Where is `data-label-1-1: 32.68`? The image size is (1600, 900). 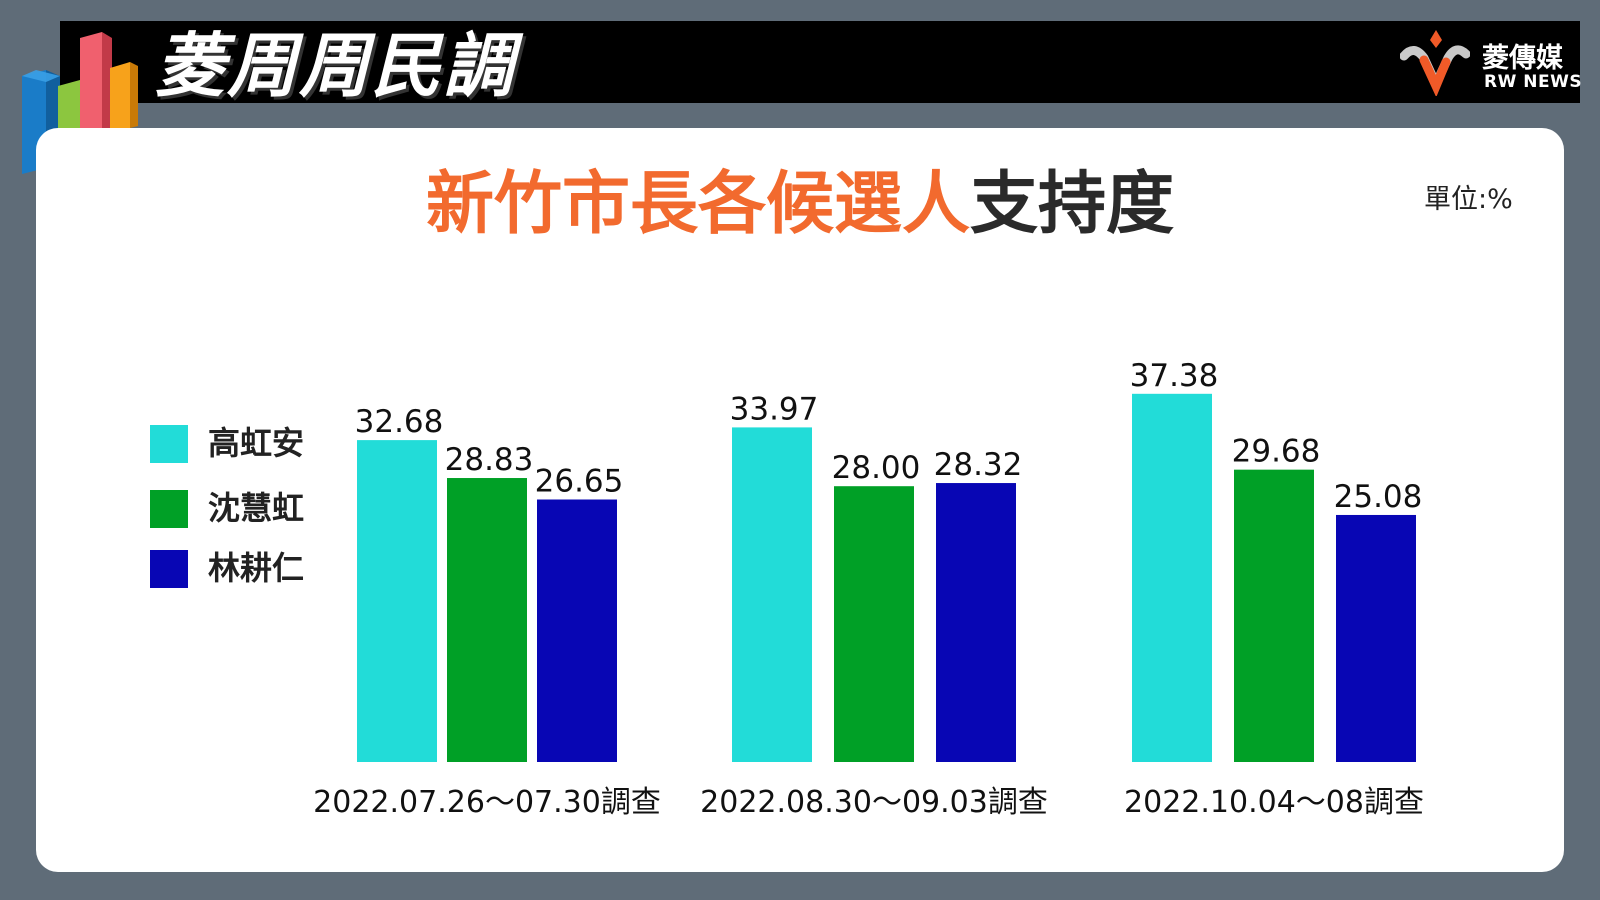 data-label-1-1: 32.68 is located at coordinates (399, 422).